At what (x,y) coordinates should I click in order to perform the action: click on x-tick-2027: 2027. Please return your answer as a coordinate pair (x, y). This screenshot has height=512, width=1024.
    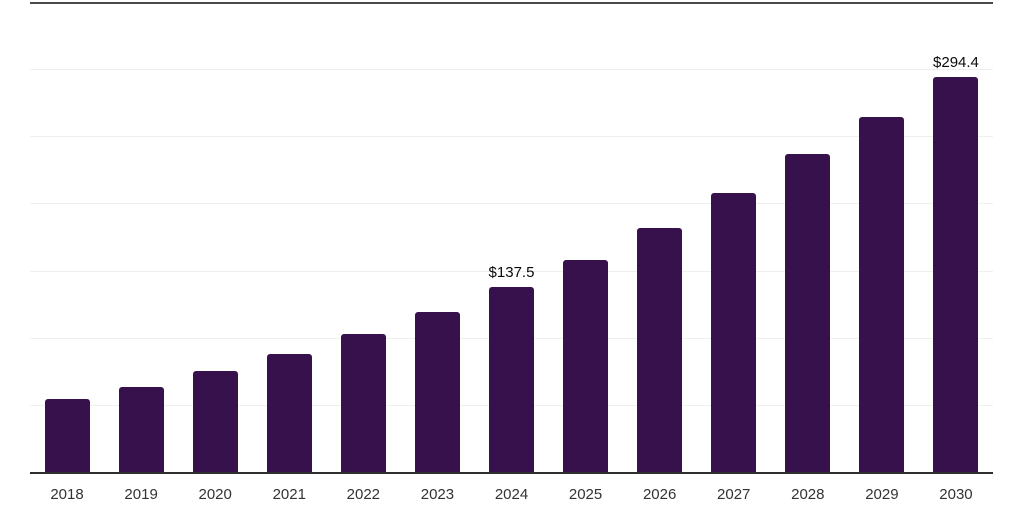
    Looking at the image, I should click on (734, 494).